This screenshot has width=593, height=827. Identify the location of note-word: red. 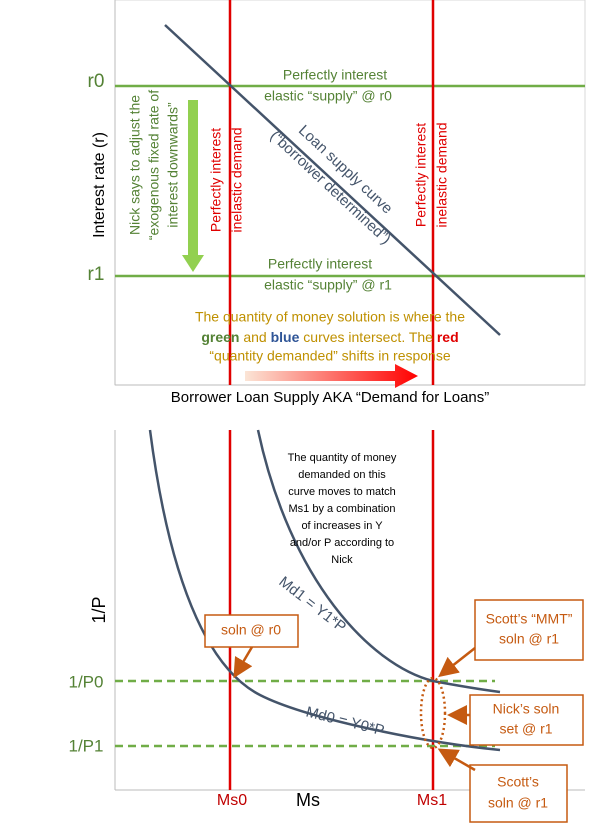
(448, 337).